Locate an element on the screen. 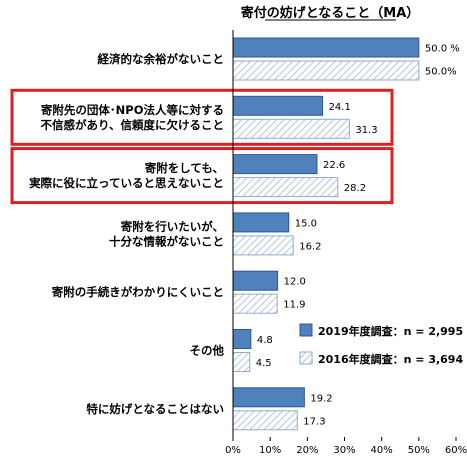 This screenshot has height=459, width=467. x-tick-label: 20% is located at coordinates (307, 450).